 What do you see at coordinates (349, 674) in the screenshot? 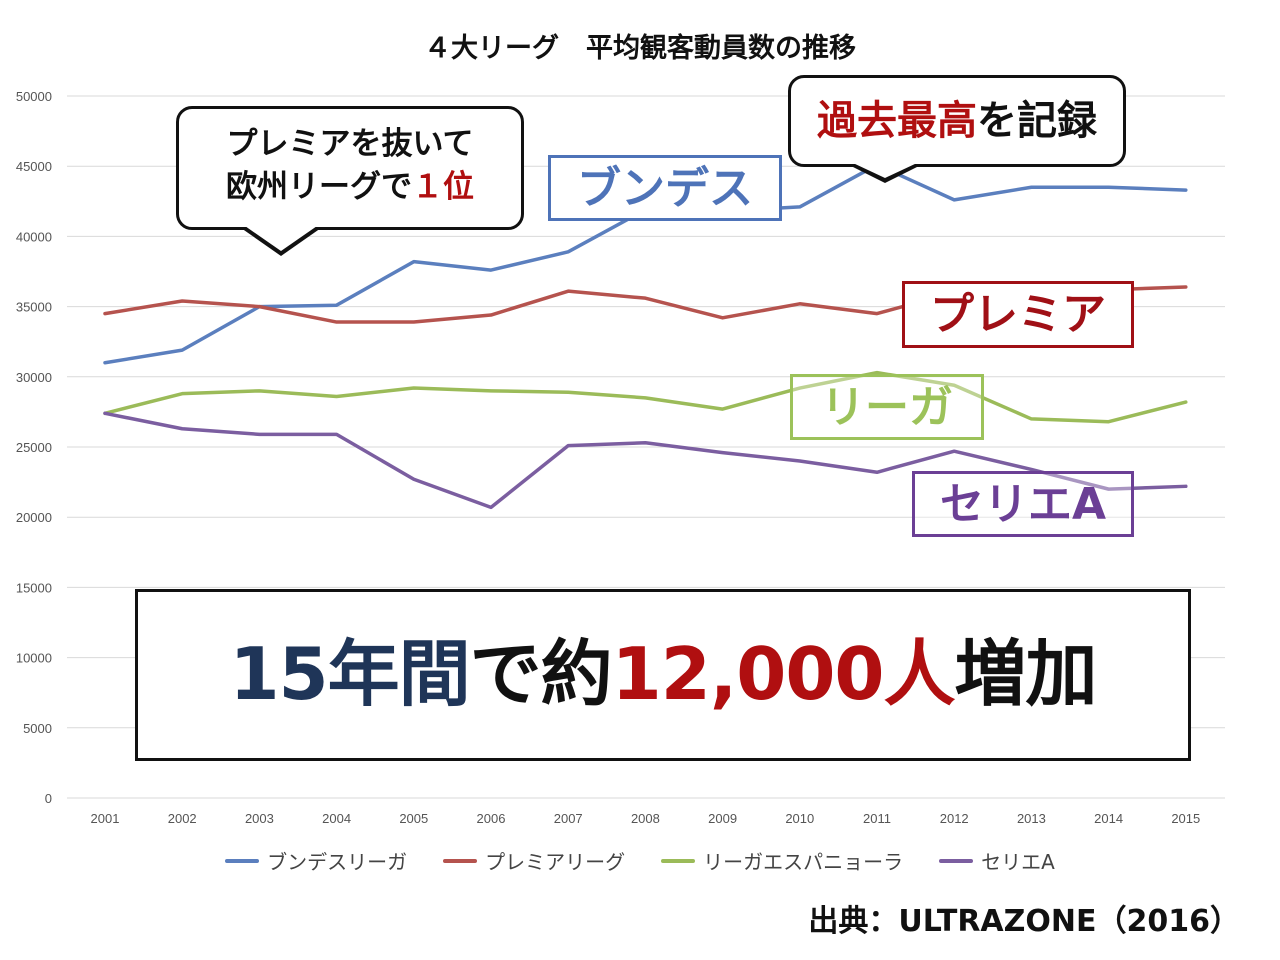
I see `summary-years: 15年間` at bounding box center [349, 674].